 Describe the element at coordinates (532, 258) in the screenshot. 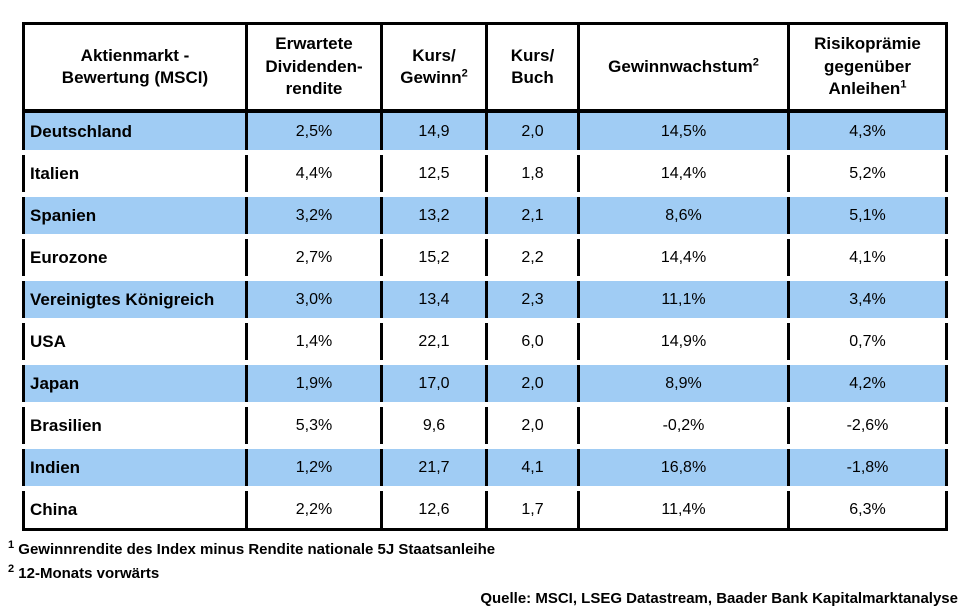

I see `cell-pb: 2,2` at that location.